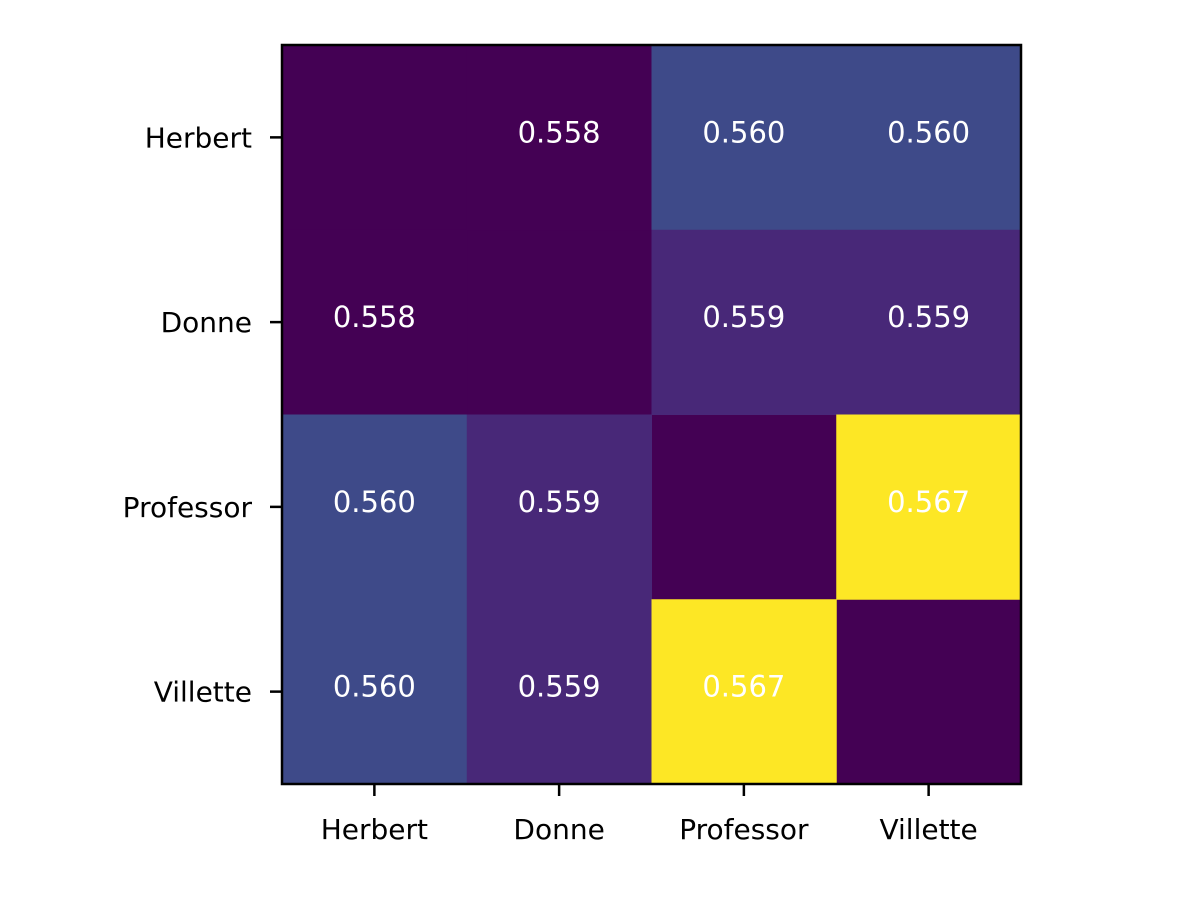 The image size is (1200, 900). I want to click on x-tick-label: Herbert, so click(374, 829).